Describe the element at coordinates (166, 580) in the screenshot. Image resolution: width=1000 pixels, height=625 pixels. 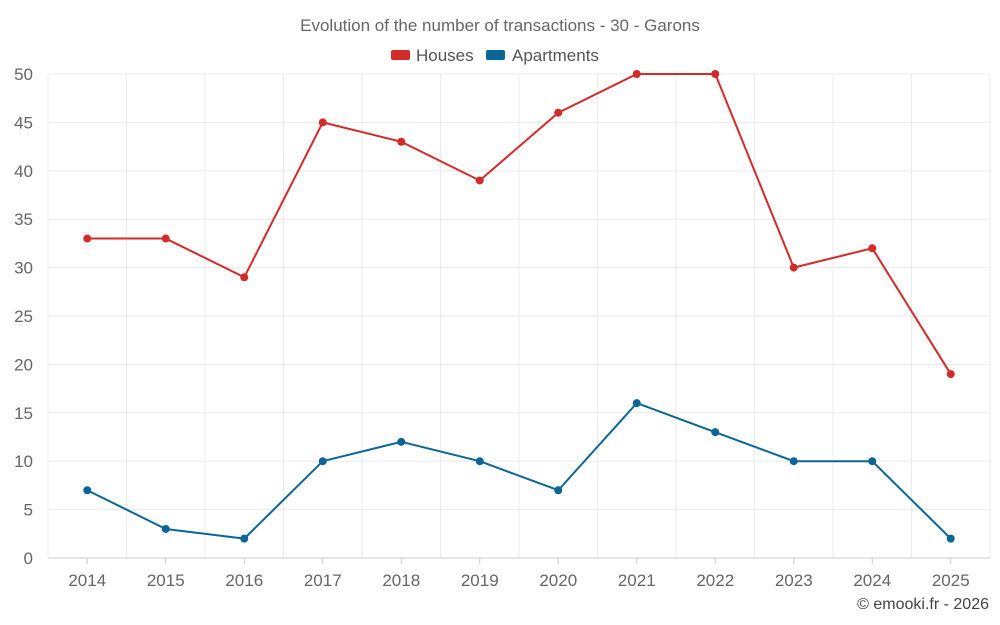
I see `x-tick-label: 2015` at that location.